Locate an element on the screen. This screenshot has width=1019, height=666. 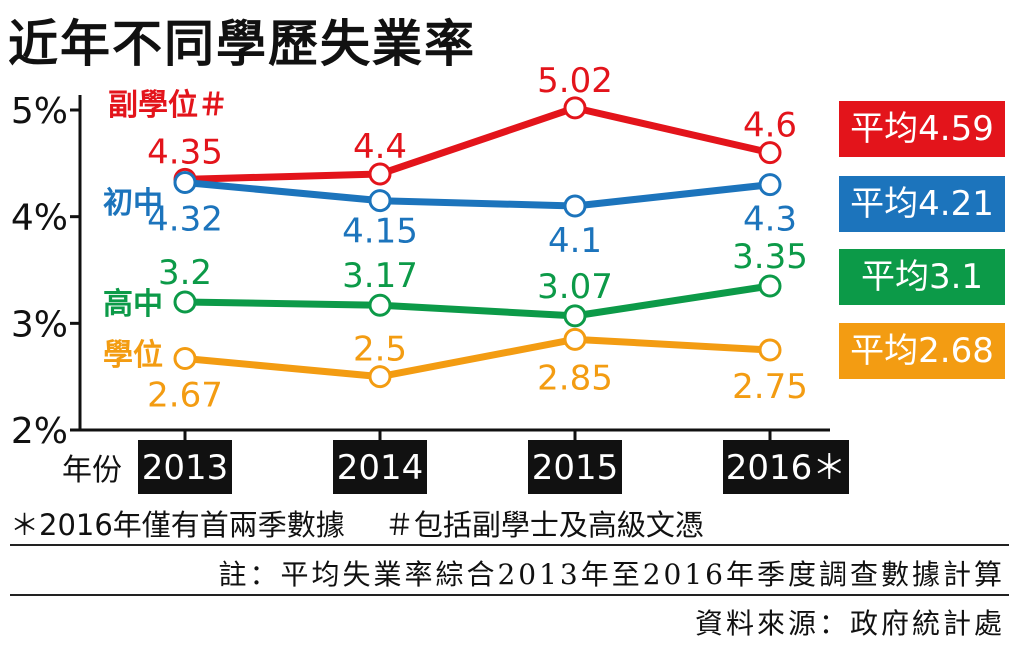
average-badge-senior: 平均3.1 is located at coordinates (922, 277).